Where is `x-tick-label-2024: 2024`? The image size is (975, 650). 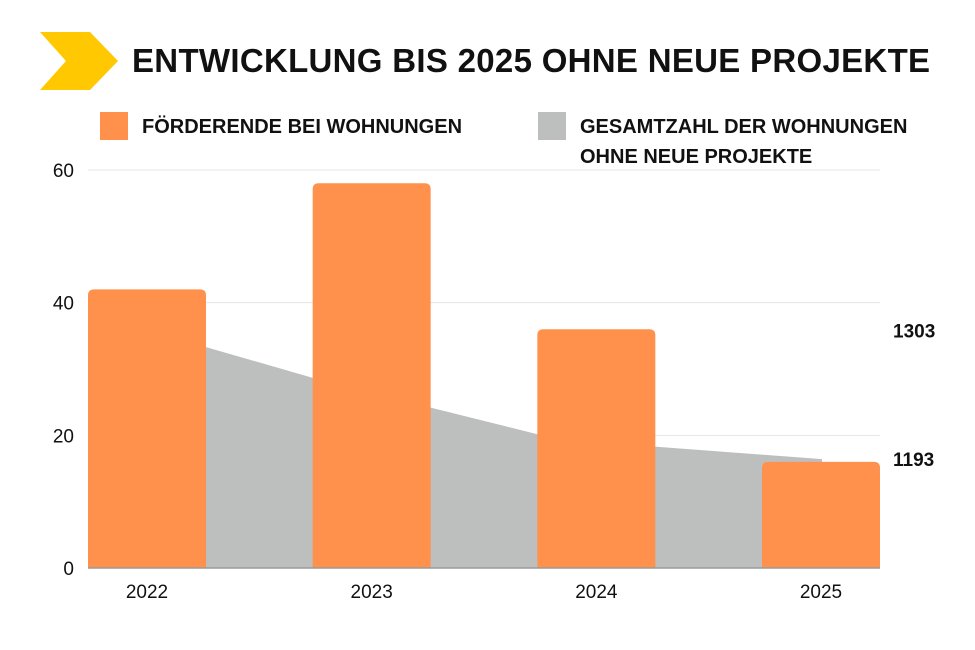
x-tick-label-2024: 2024 is located at coordinates (596, 592).